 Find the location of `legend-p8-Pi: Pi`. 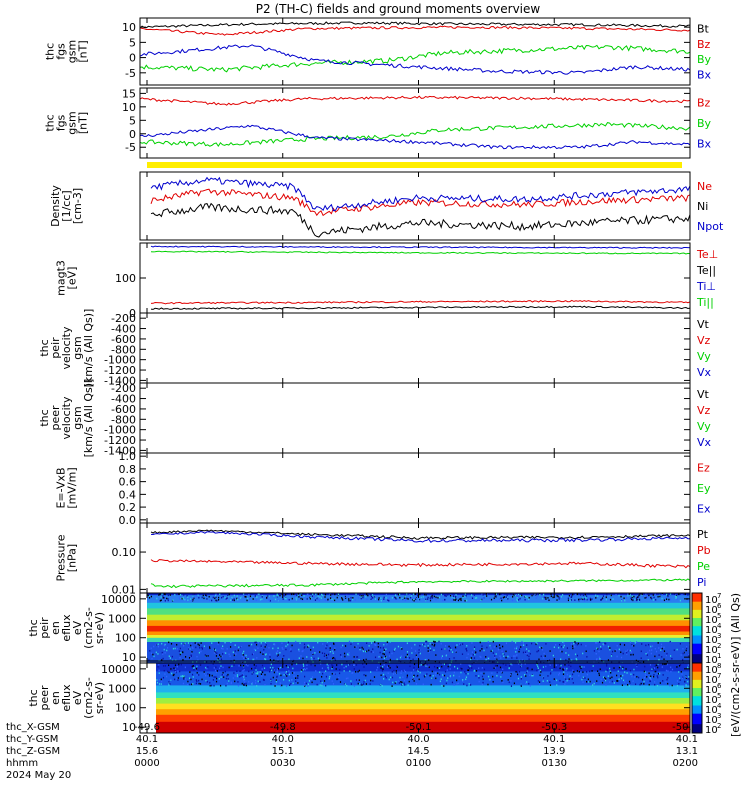

legend-p8-Pi: Pi is located at coordinates (701, 582).